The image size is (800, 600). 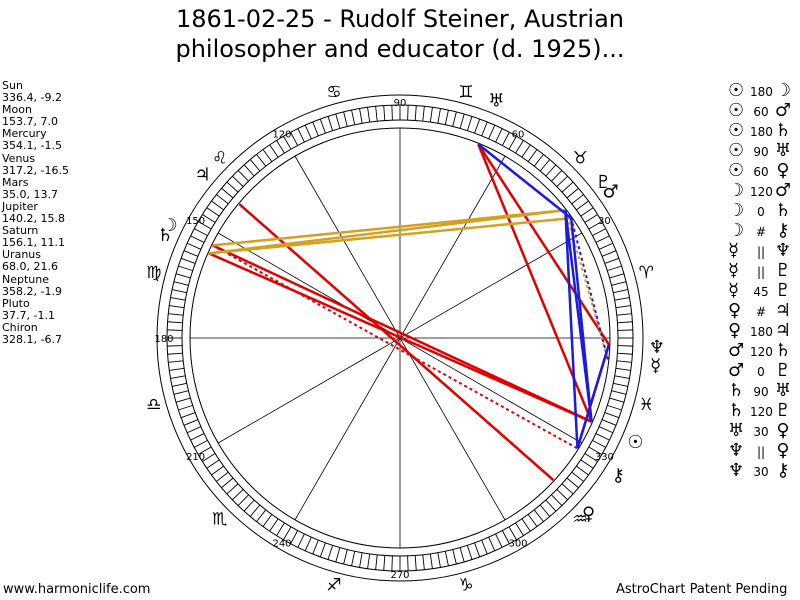 What do you see at coordinates (761, 452) in the screenshot?
I see `aspect-angle: ||` at bounding box center [761, 452].